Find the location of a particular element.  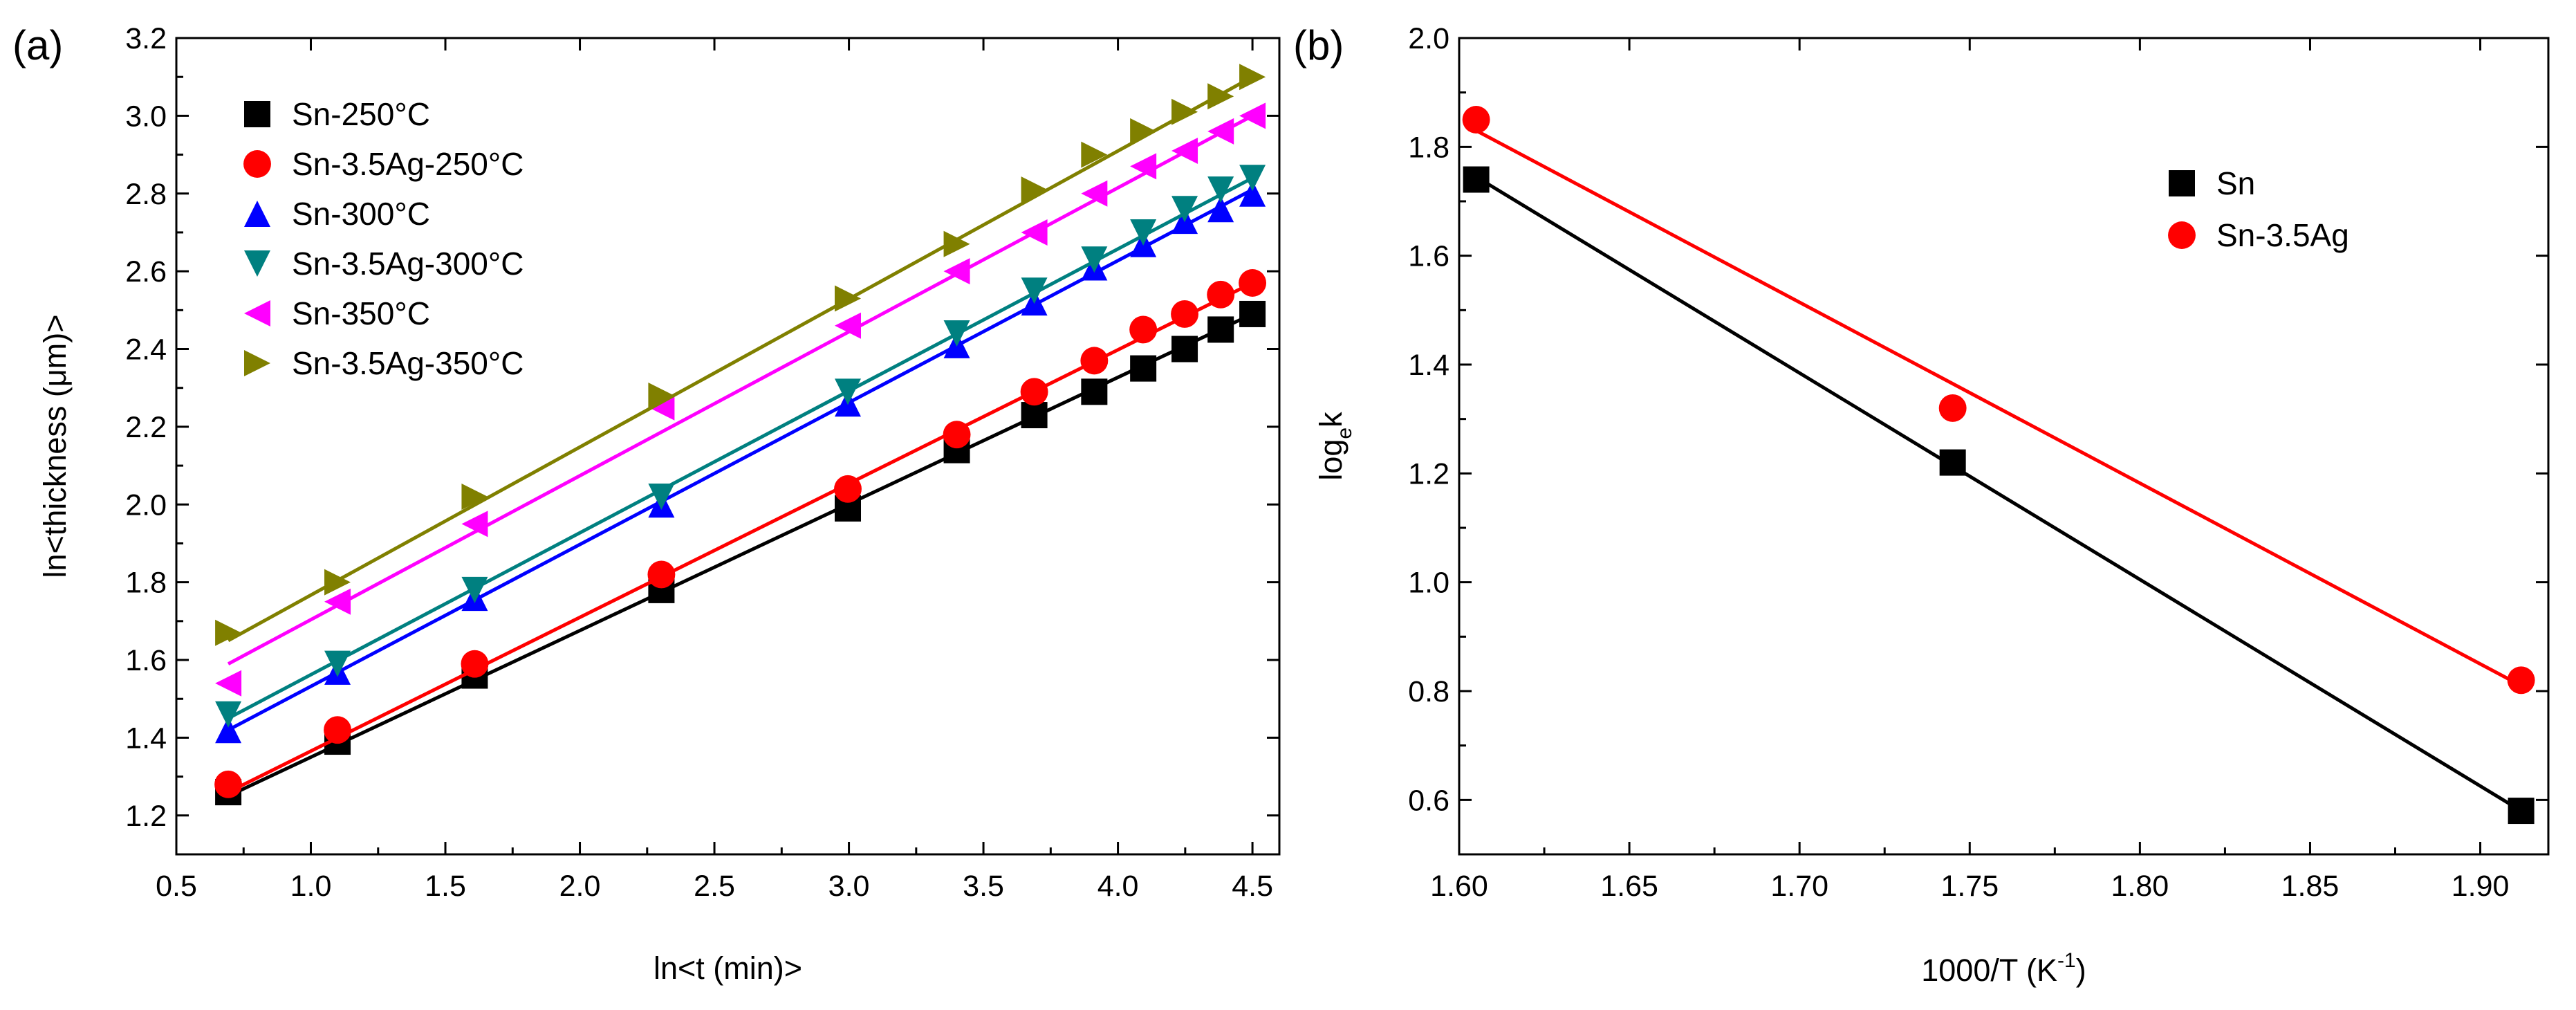

x-axis-title-main: 1000/T (K is located at coordinates (1989, 970).